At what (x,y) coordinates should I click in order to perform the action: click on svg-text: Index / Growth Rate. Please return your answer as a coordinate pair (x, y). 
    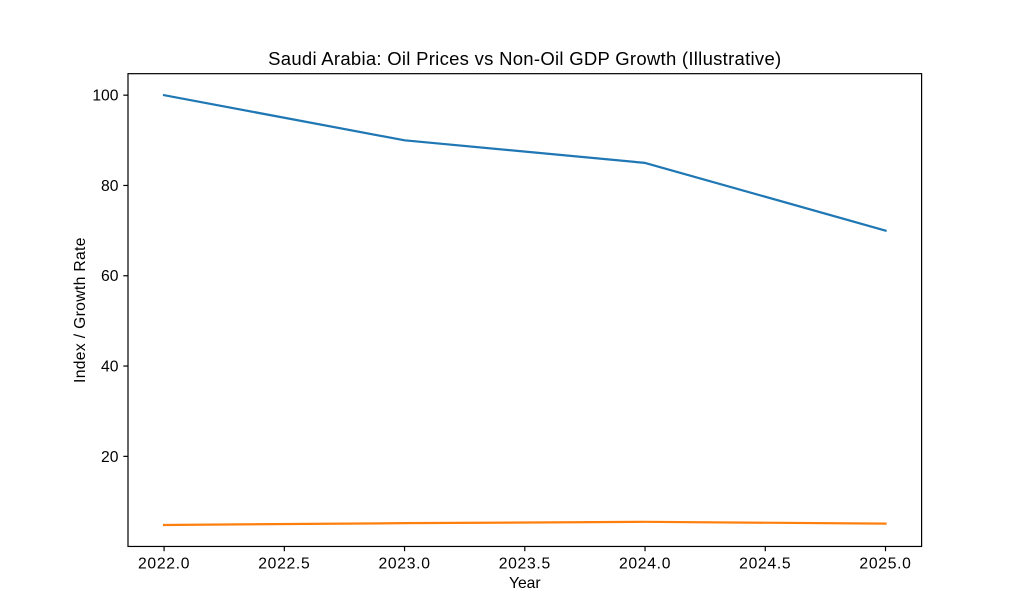
    Looking at the image, I should click on (80, 310).